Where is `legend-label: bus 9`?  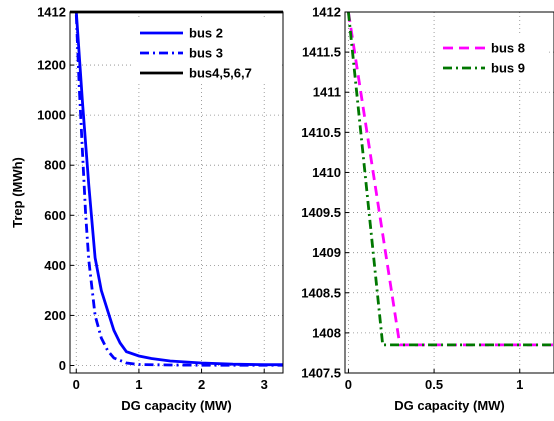
legend-label: bus 9 is located at coordinates (508, 68).